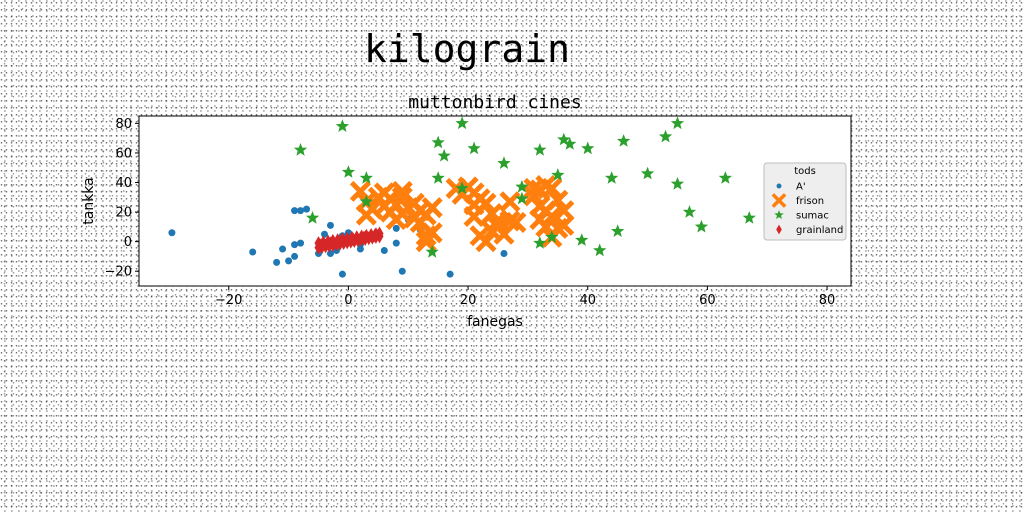 The image size is (1024, 512). I want to click on x-tick-label: 20, so click(468, 300).